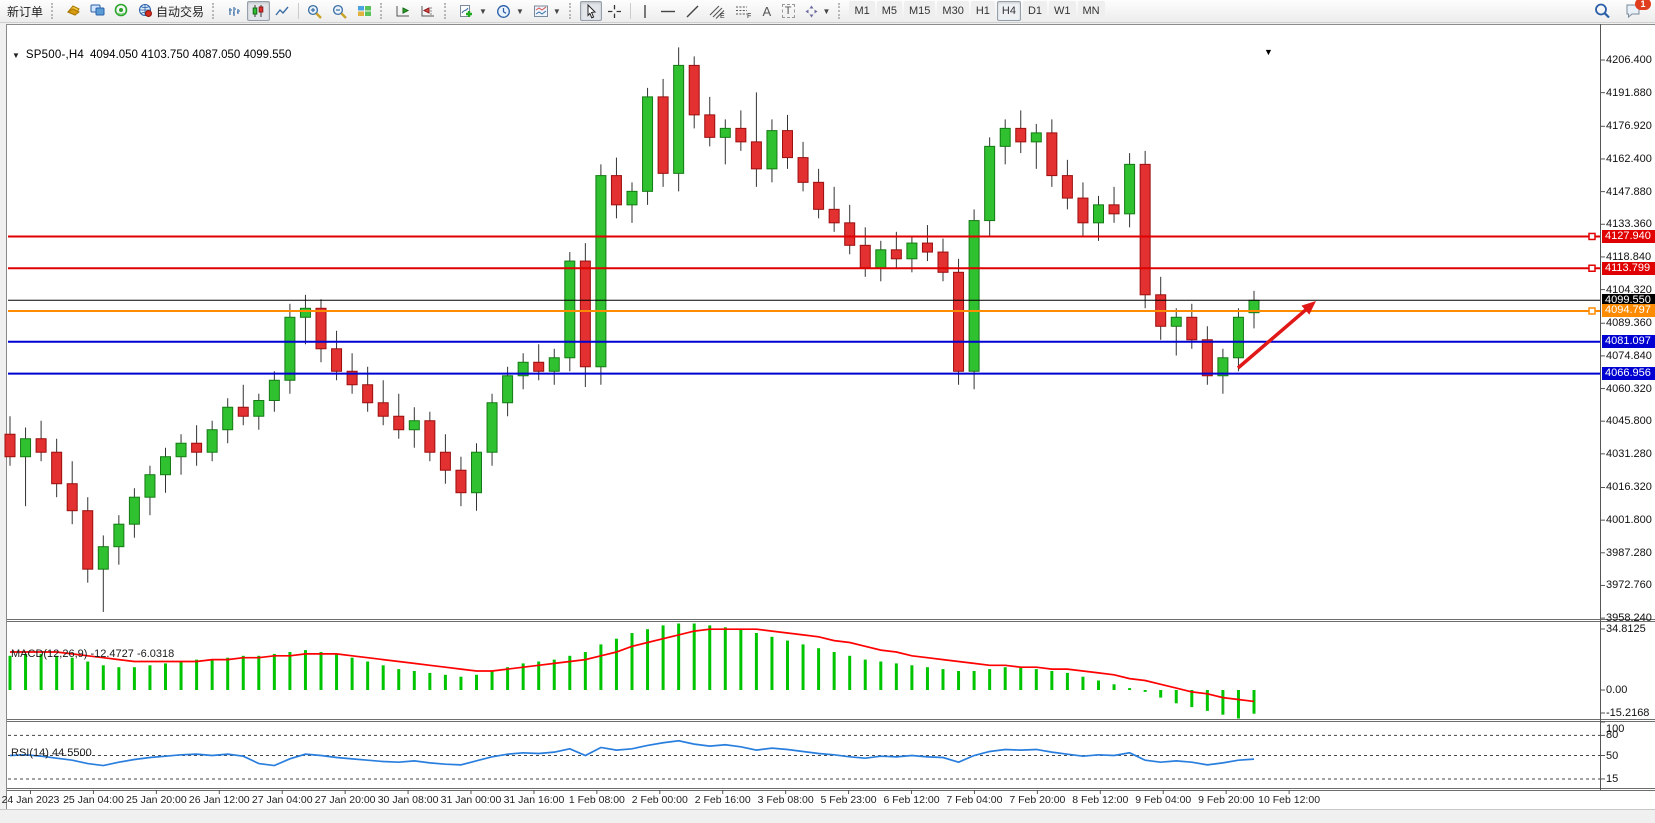 The width and height of the screenshot is (1655, 823). I want to click on time-axis-label: 9 Feb 20:00, so click(1226, 800).